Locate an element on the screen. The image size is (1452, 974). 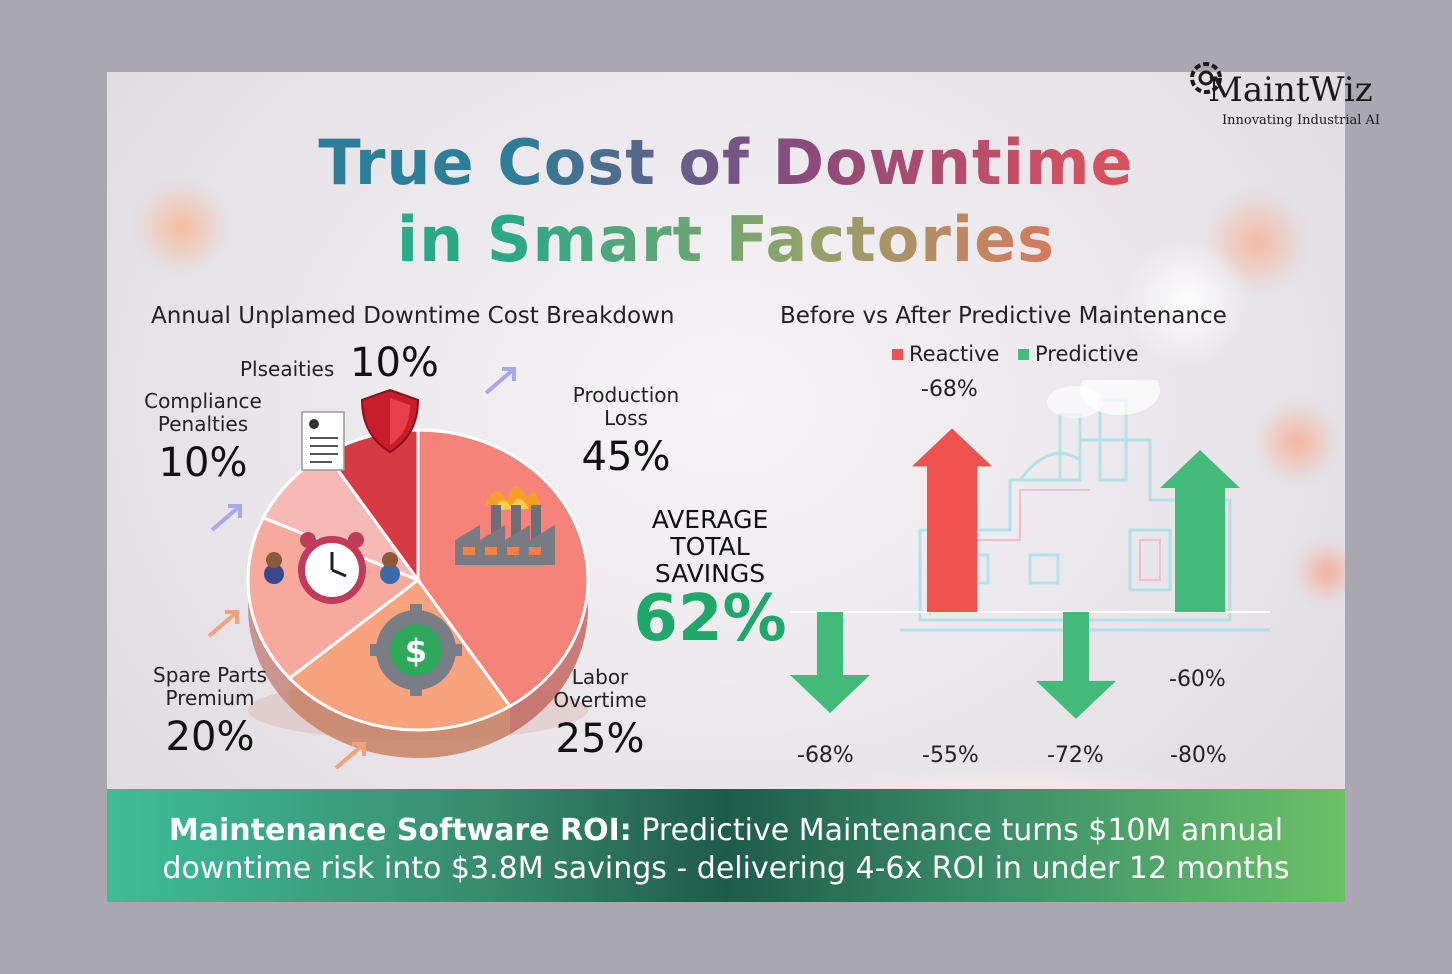
legend-reactive: Reactive is located at coordinates (945, 354).